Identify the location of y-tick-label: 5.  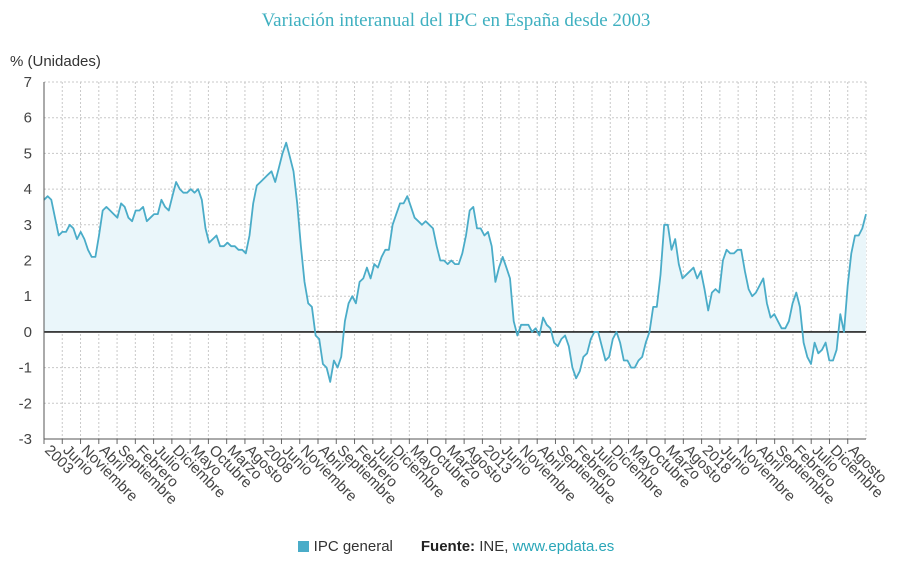
(28, 153).